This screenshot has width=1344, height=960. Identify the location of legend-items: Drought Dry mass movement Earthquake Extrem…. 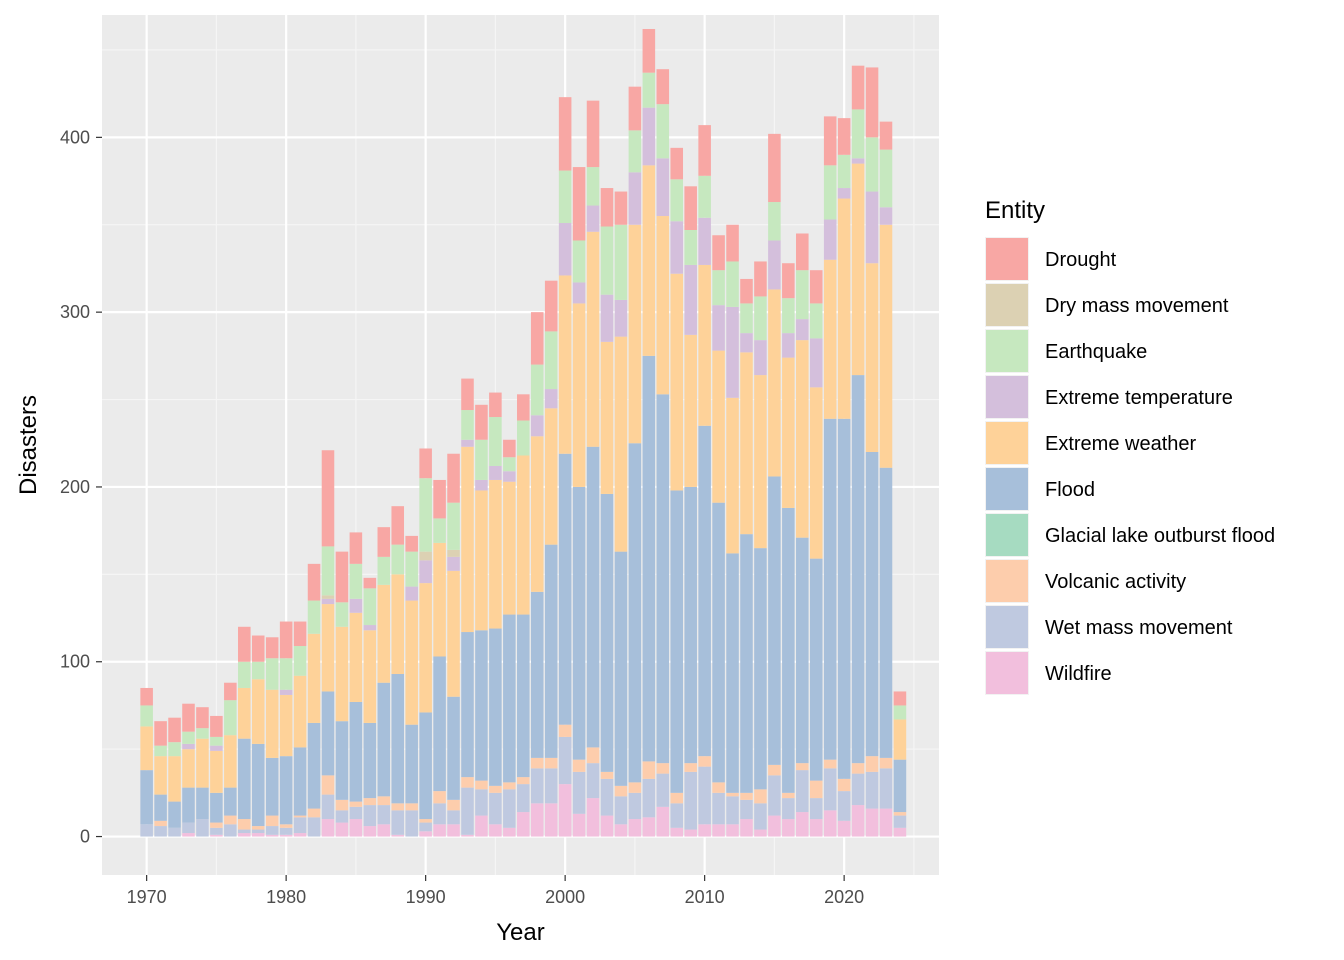
(1130, 466).